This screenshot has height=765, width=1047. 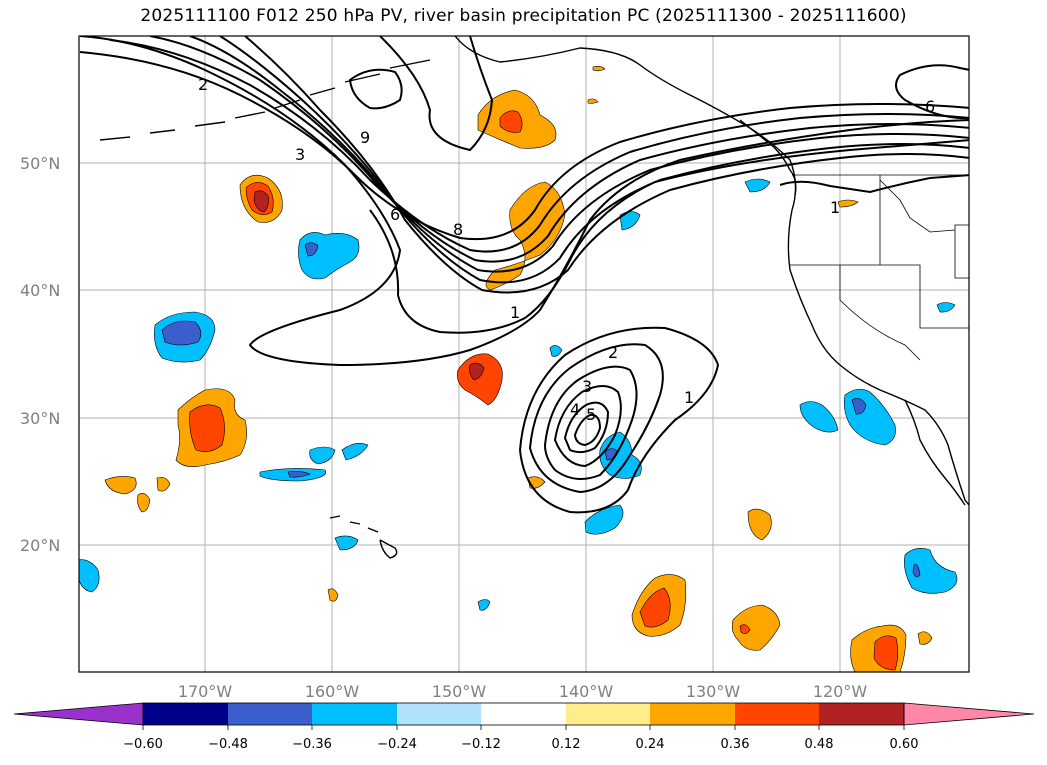 What do you see at coordinates (332, 691) in the screenshot?
I see `lon-label: 160°W` at bounding box center [332, 691].